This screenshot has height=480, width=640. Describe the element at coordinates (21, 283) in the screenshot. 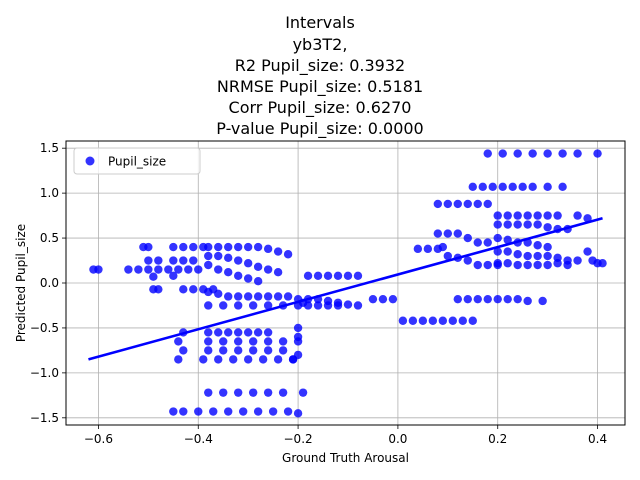

I see `y-axis-label: Predicted Pupil_size` at that location.